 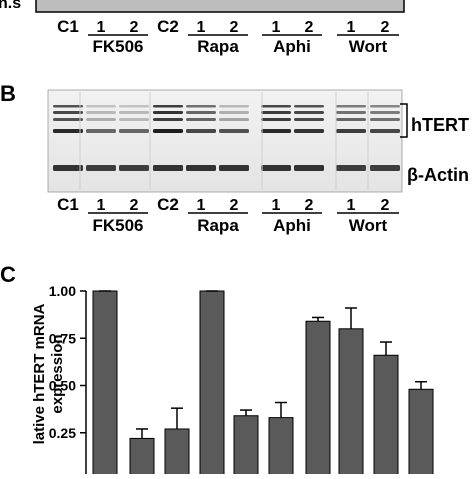 What do you see at coordinates (243, 45) in the screenshot?
I see `panel-a-group-labels: FK506 Rapa Aphi Wort` at bounding box center [243, 45].